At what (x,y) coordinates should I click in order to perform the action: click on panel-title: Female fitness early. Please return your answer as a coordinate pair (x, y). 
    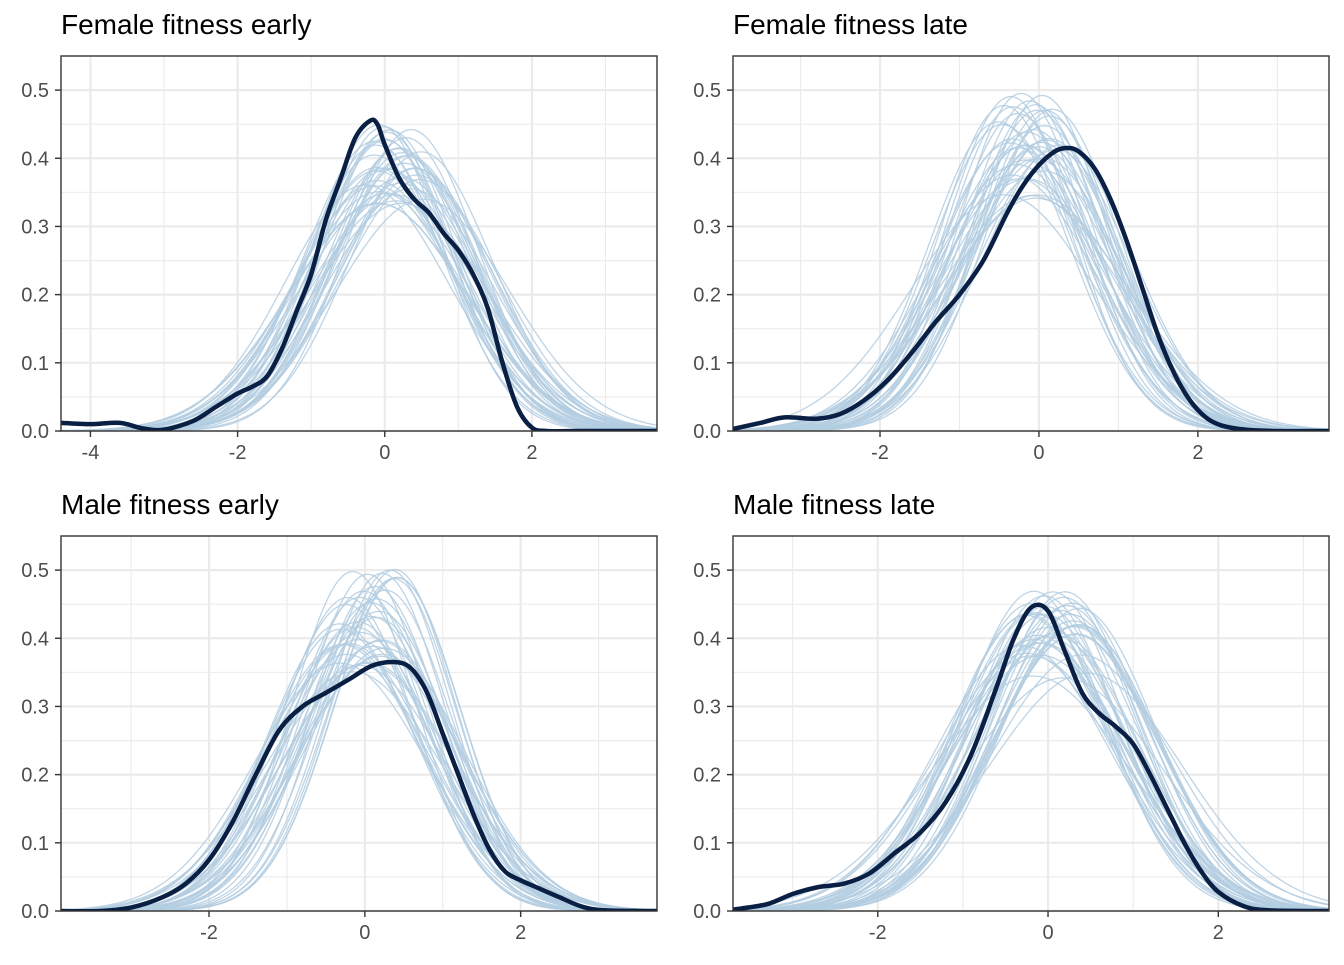
    Looking at the image, I should click on (186, 24).